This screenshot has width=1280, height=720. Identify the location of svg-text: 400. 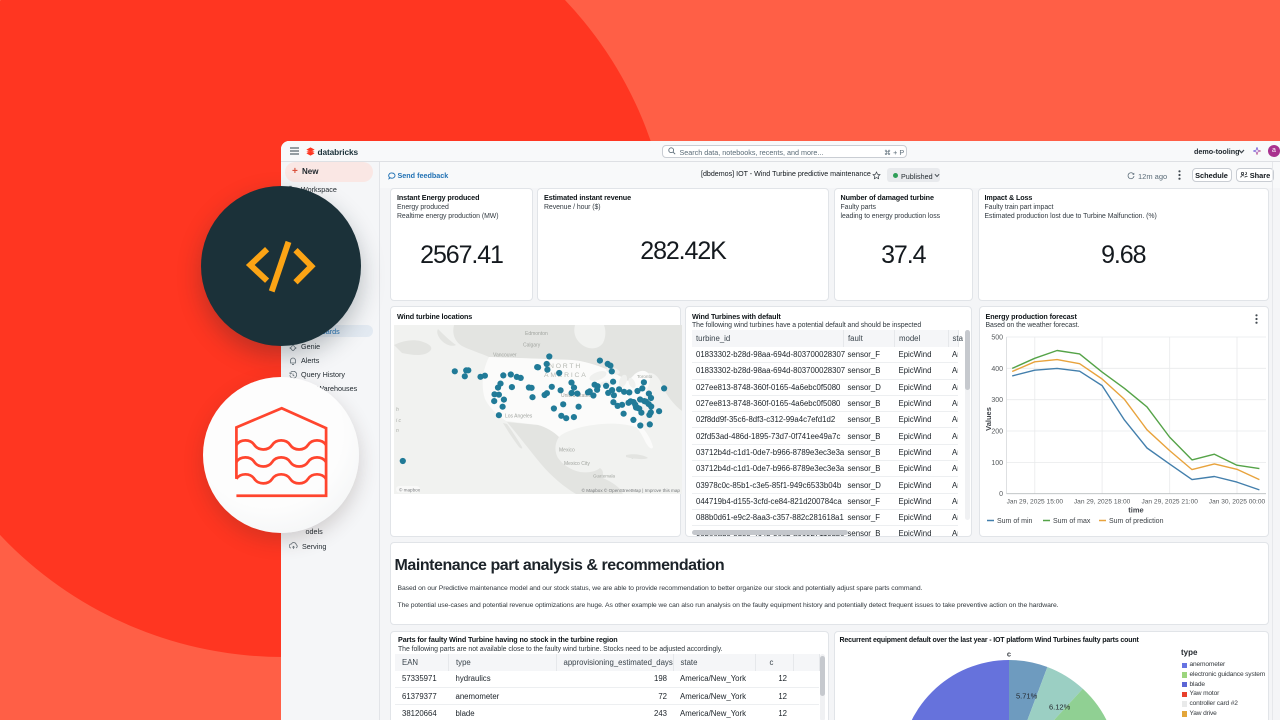
(997, 368).